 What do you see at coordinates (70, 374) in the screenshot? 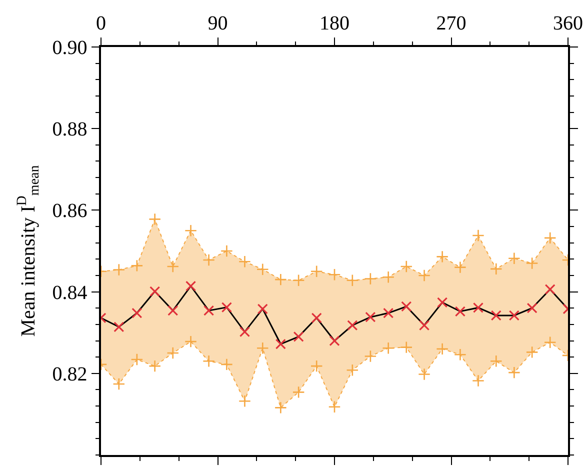
I see `y-tick-label: 0.82` at bounding box center [70, 374].